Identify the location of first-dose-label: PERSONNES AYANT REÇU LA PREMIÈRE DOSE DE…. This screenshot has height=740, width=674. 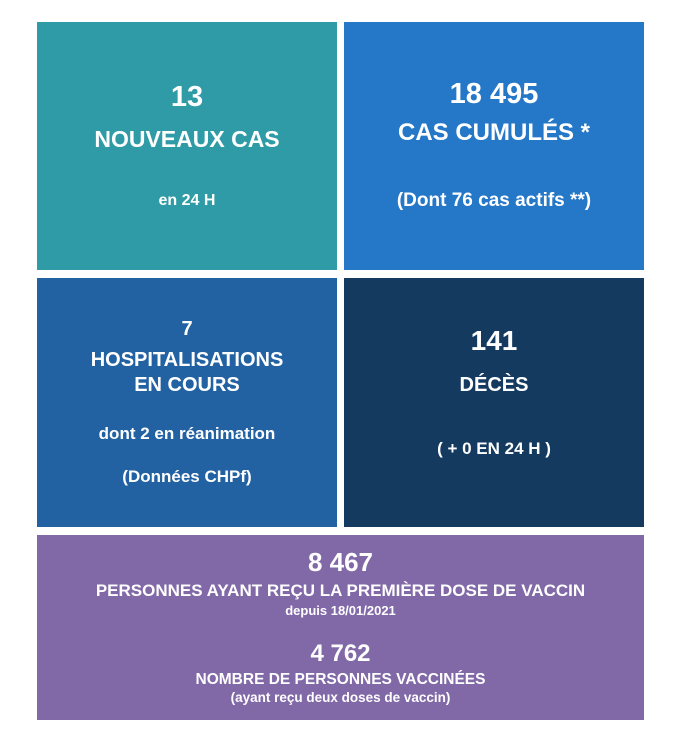
(340, 591).